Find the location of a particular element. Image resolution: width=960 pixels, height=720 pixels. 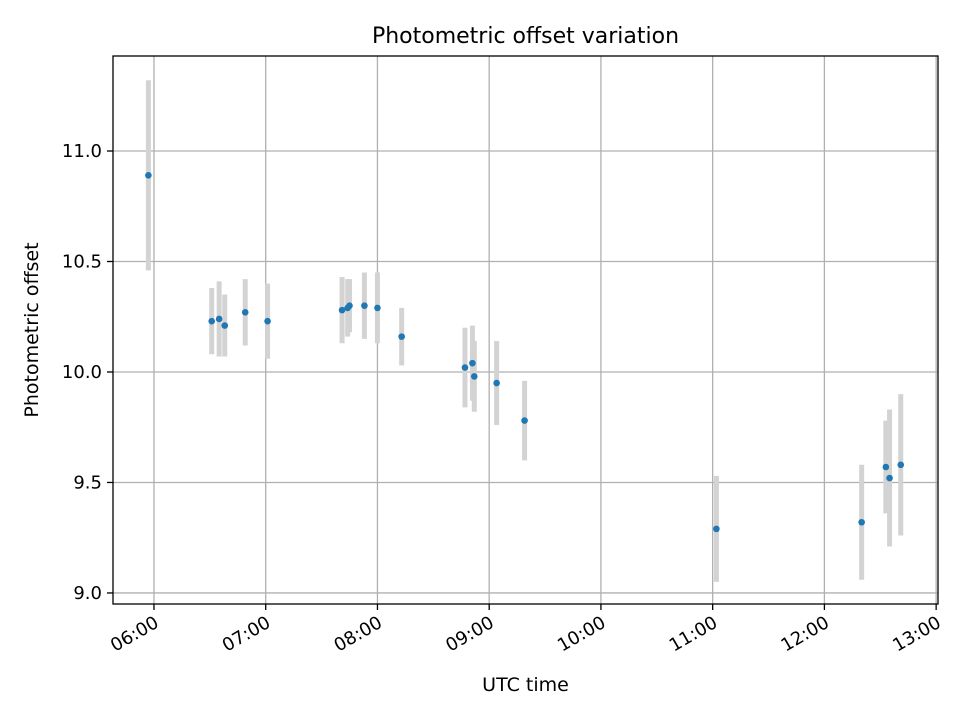

y-tick-label: 10.0 is located at coordinates (82, 372).